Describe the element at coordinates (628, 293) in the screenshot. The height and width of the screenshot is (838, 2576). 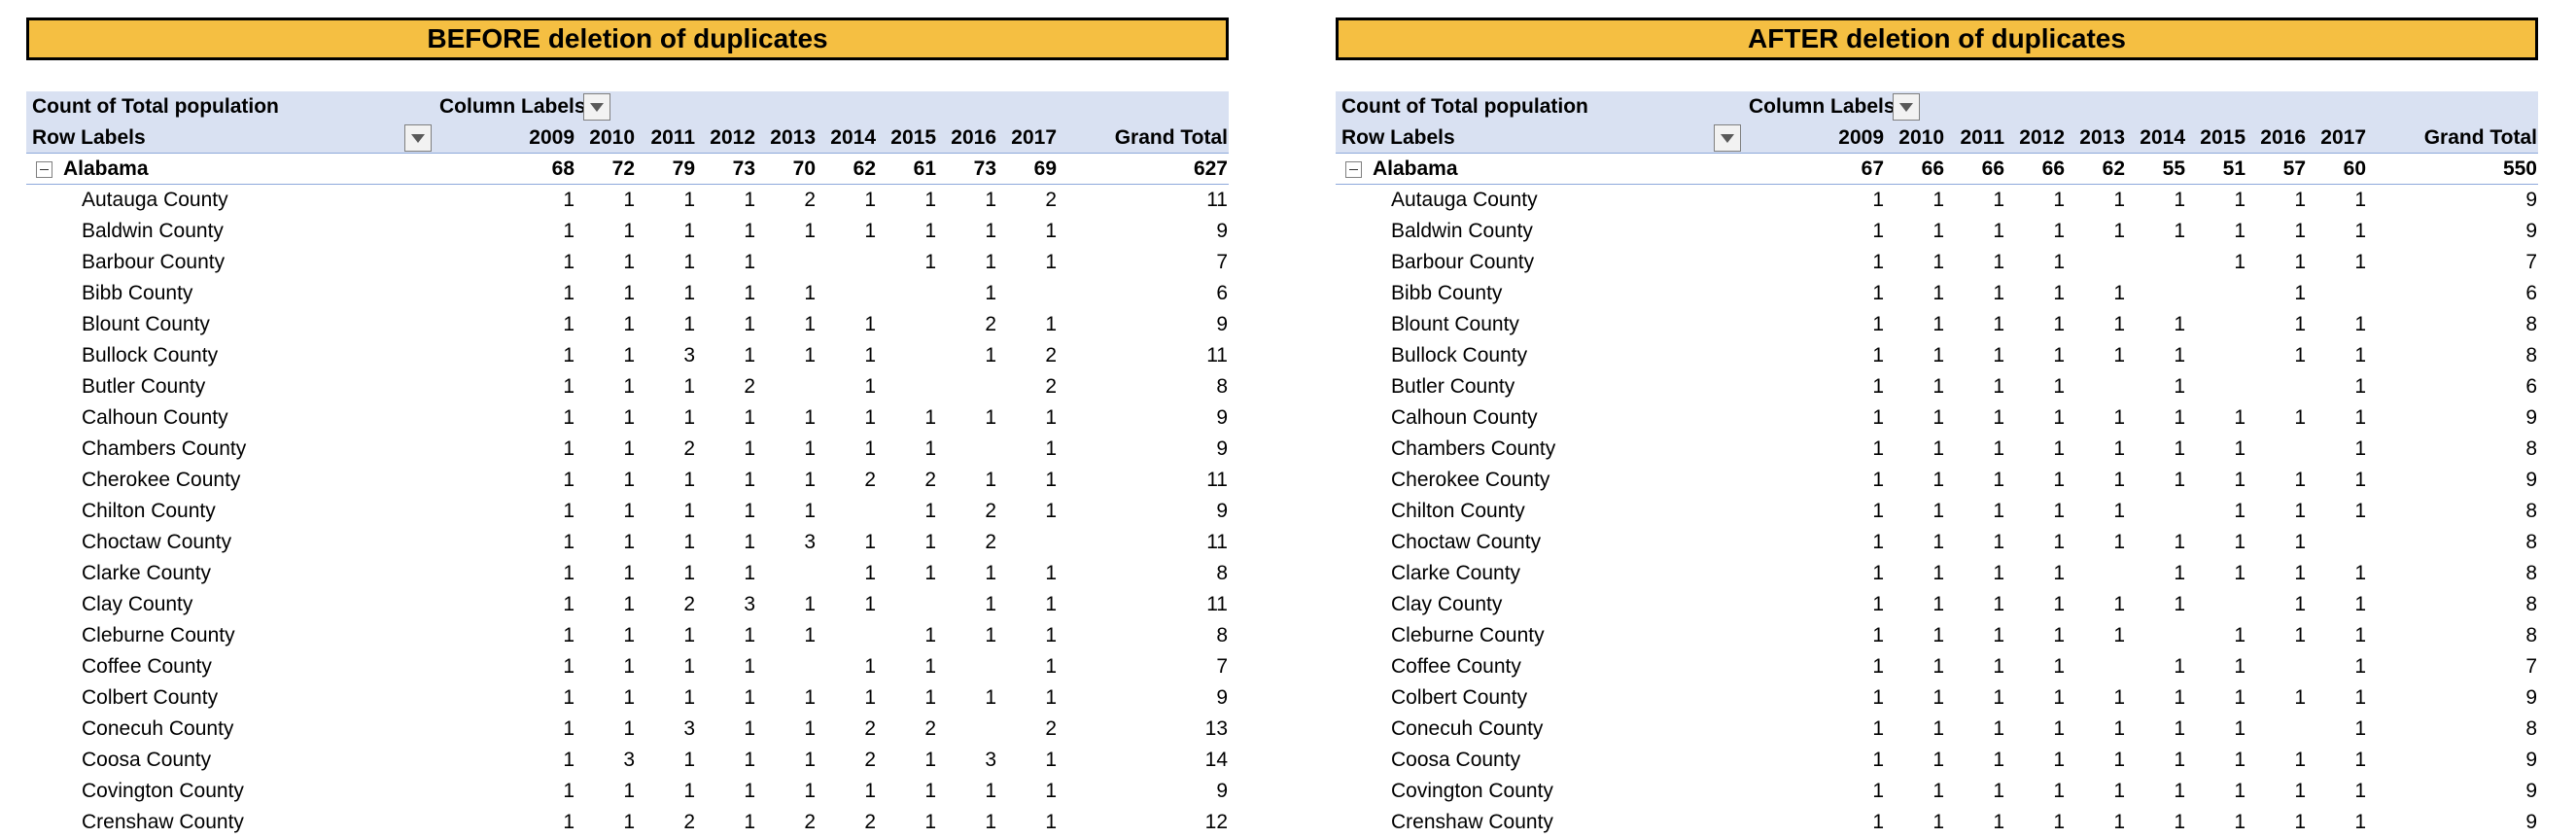
I see `table-row: Bibb County 1 1 1 1 1 1 6` at that location.